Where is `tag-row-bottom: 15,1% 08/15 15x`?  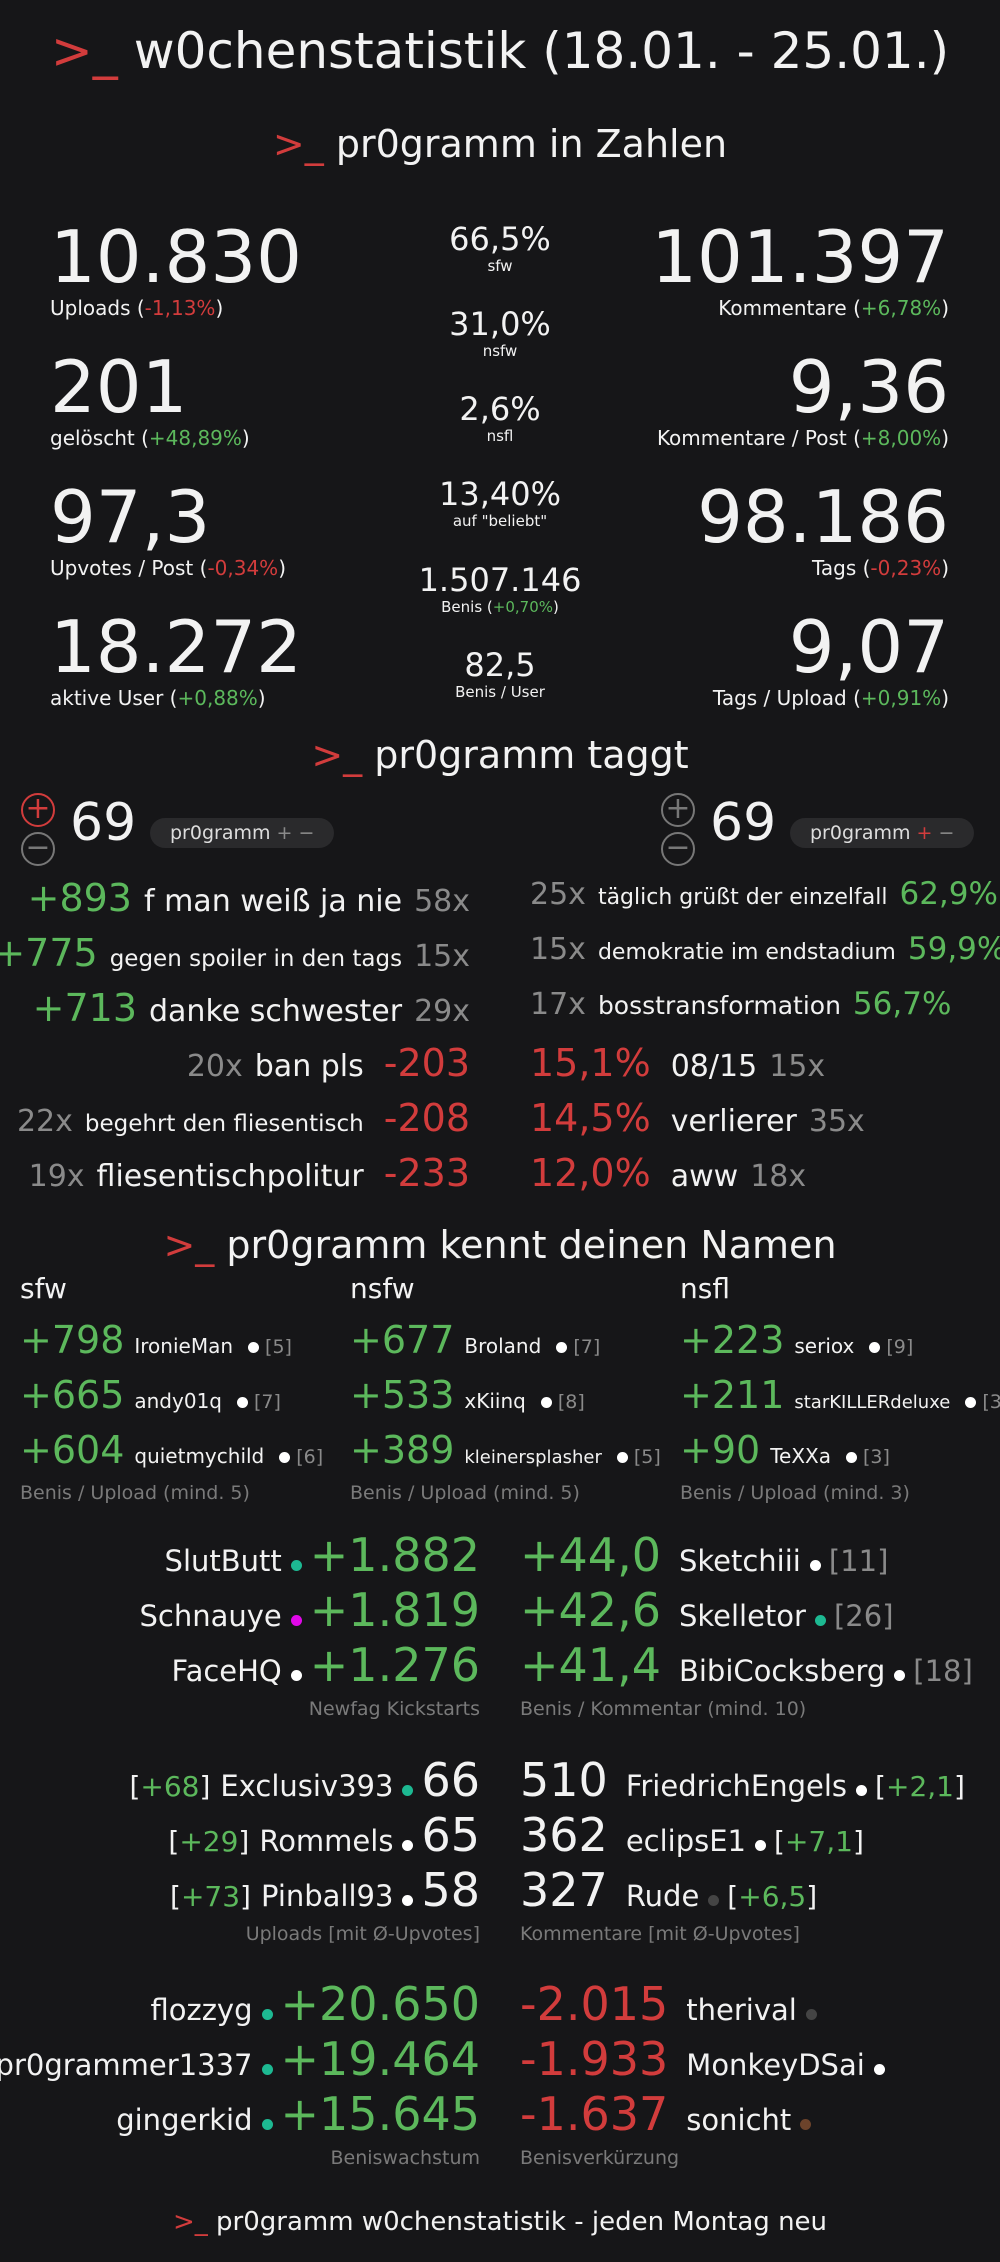
tag-row-bottom: 15,1% 08/15 15x is located at coordinates (677, 1063).